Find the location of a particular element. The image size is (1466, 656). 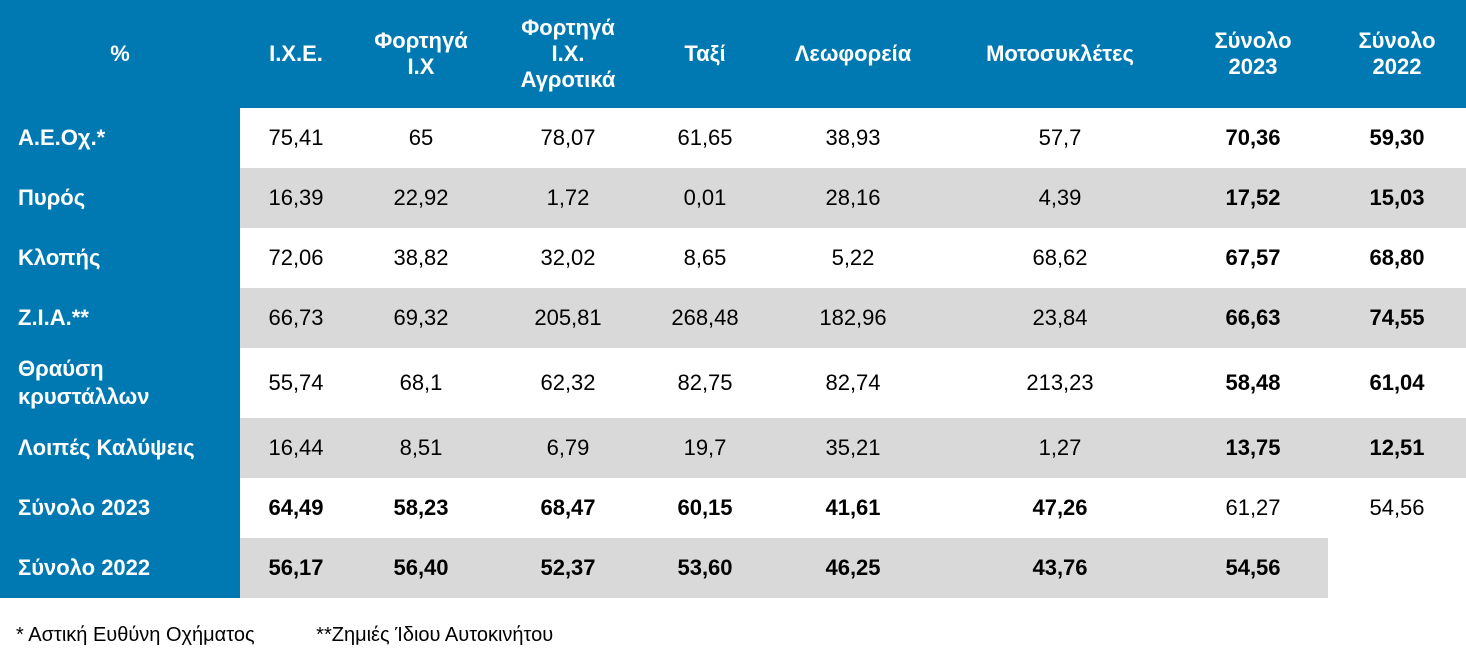

table-cell: 213,23 is located at coordinates (1060, 383).